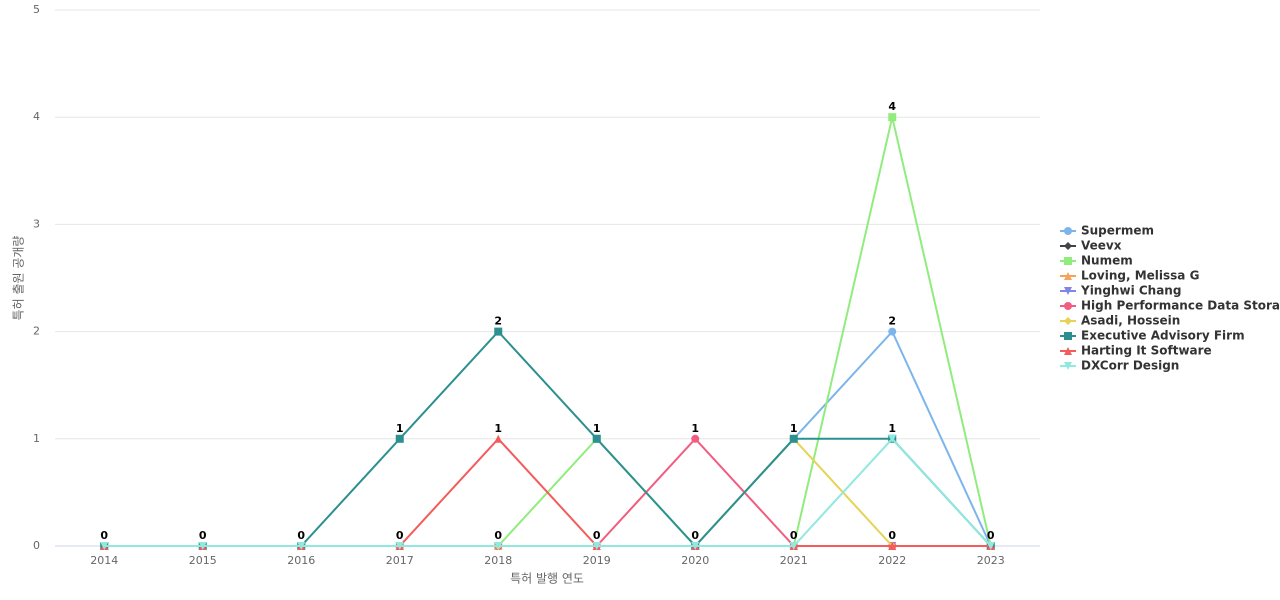 The height and width of the screenshot is (600, 1280). Describe the element at coordinates (498, 560) in the screenshot. I see `x-tick-label: 2018` at that location.